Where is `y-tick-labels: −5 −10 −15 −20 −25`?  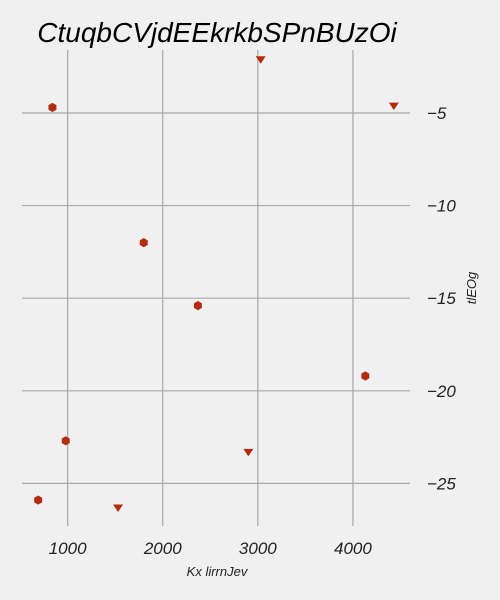 y-tick-labels: −5 −10 −15 −20 −25 is located at coordinates (441, 298).